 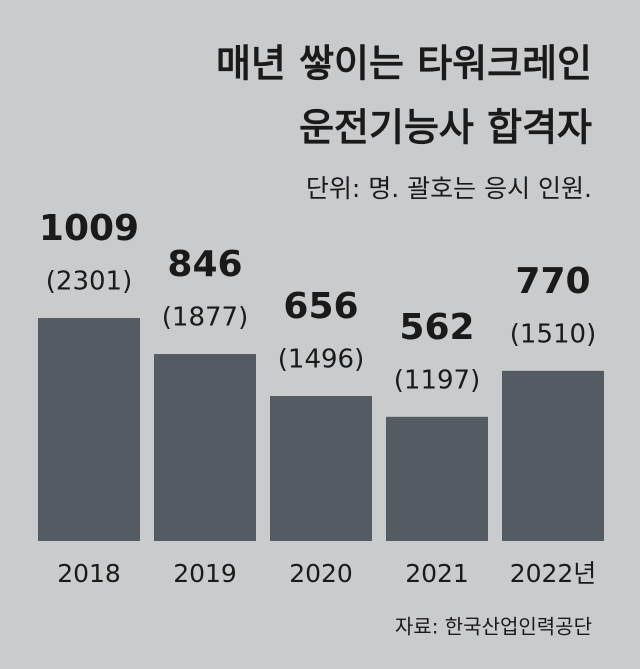 What do you see at coordinates (437, 380) in the screenshot?
I see `applicant-label: (1197)` at bounding box center [437, 380].